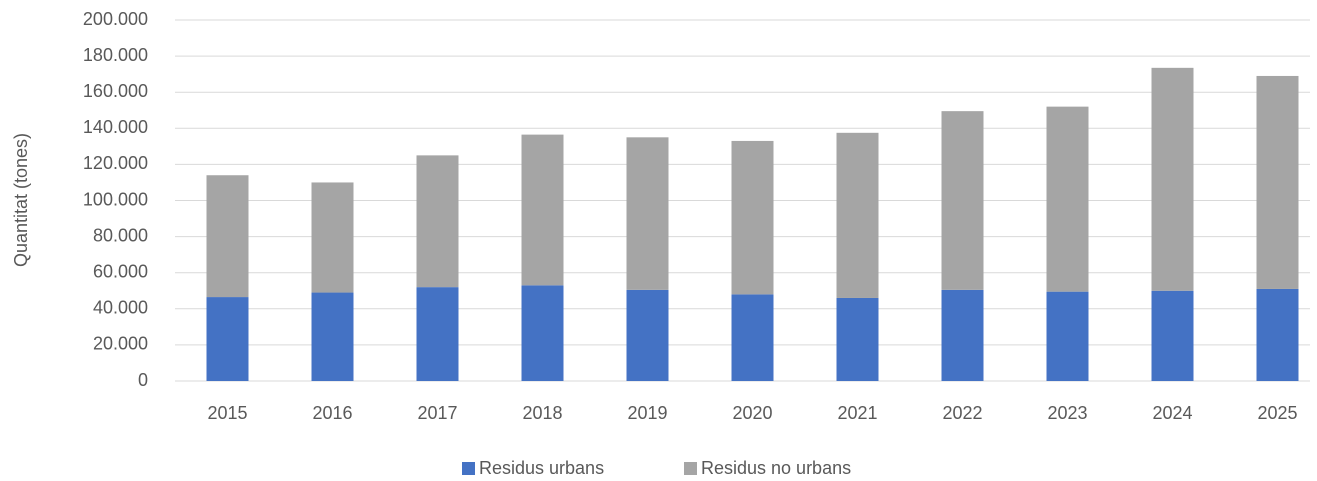 Image resolution: width=1317 pixels, height=481 pixels. What do you see at coordinates (1067, 413) in the screenshot?
I see `x-tick-label: 2023` at bounding box center [1067, 413].